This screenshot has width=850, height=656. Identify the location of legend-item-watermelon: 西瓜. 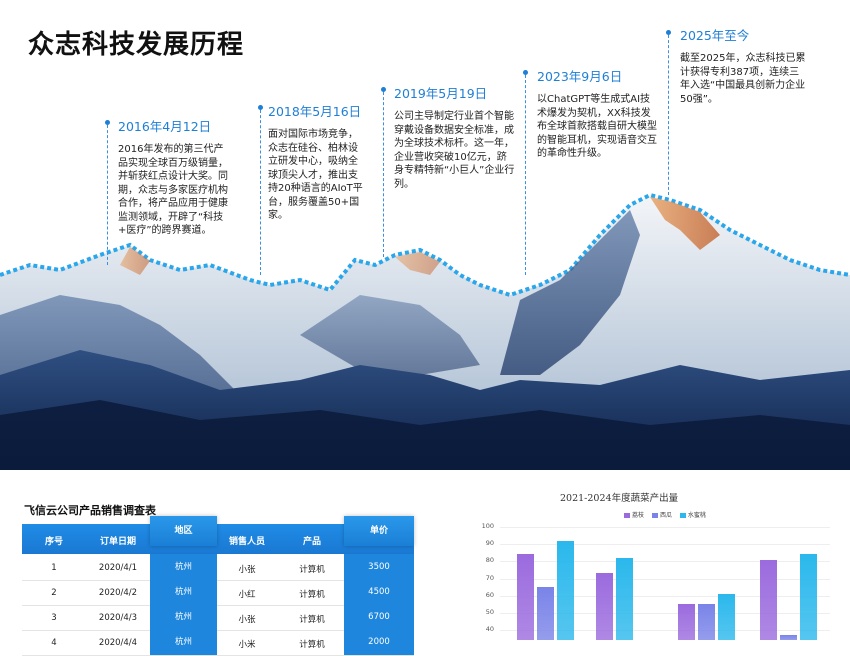
(661, 515).